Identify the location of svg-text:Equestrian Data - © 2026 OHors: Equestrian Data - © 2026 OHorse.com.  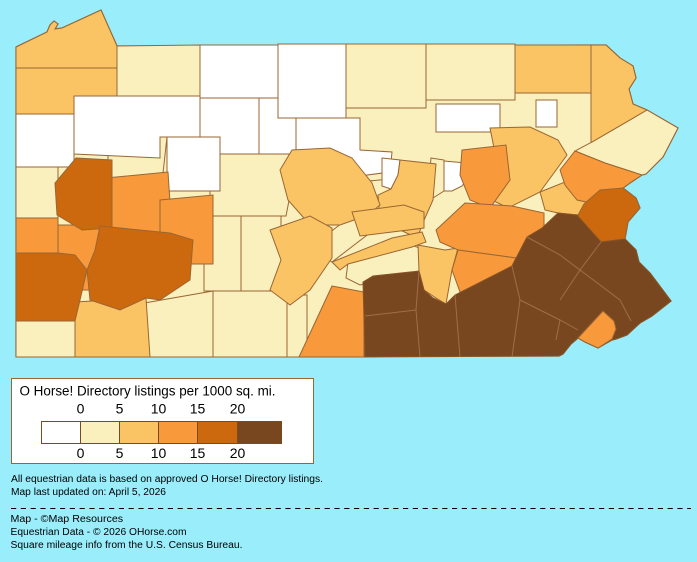
(99, 532).